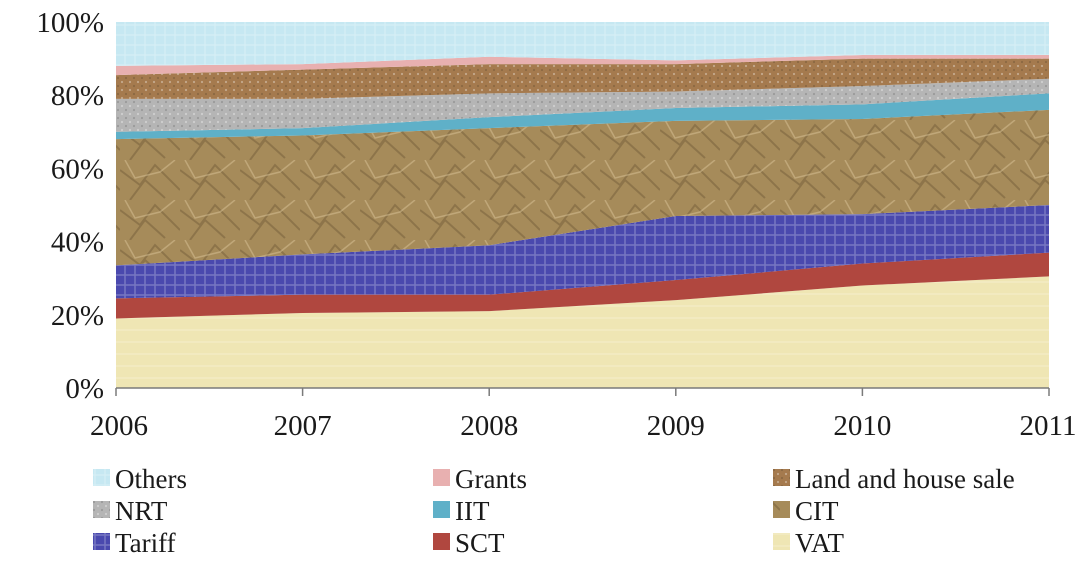 This screenshot has width=1090, height=567. I want to click on area-texture-tariff, so click(582, 252).